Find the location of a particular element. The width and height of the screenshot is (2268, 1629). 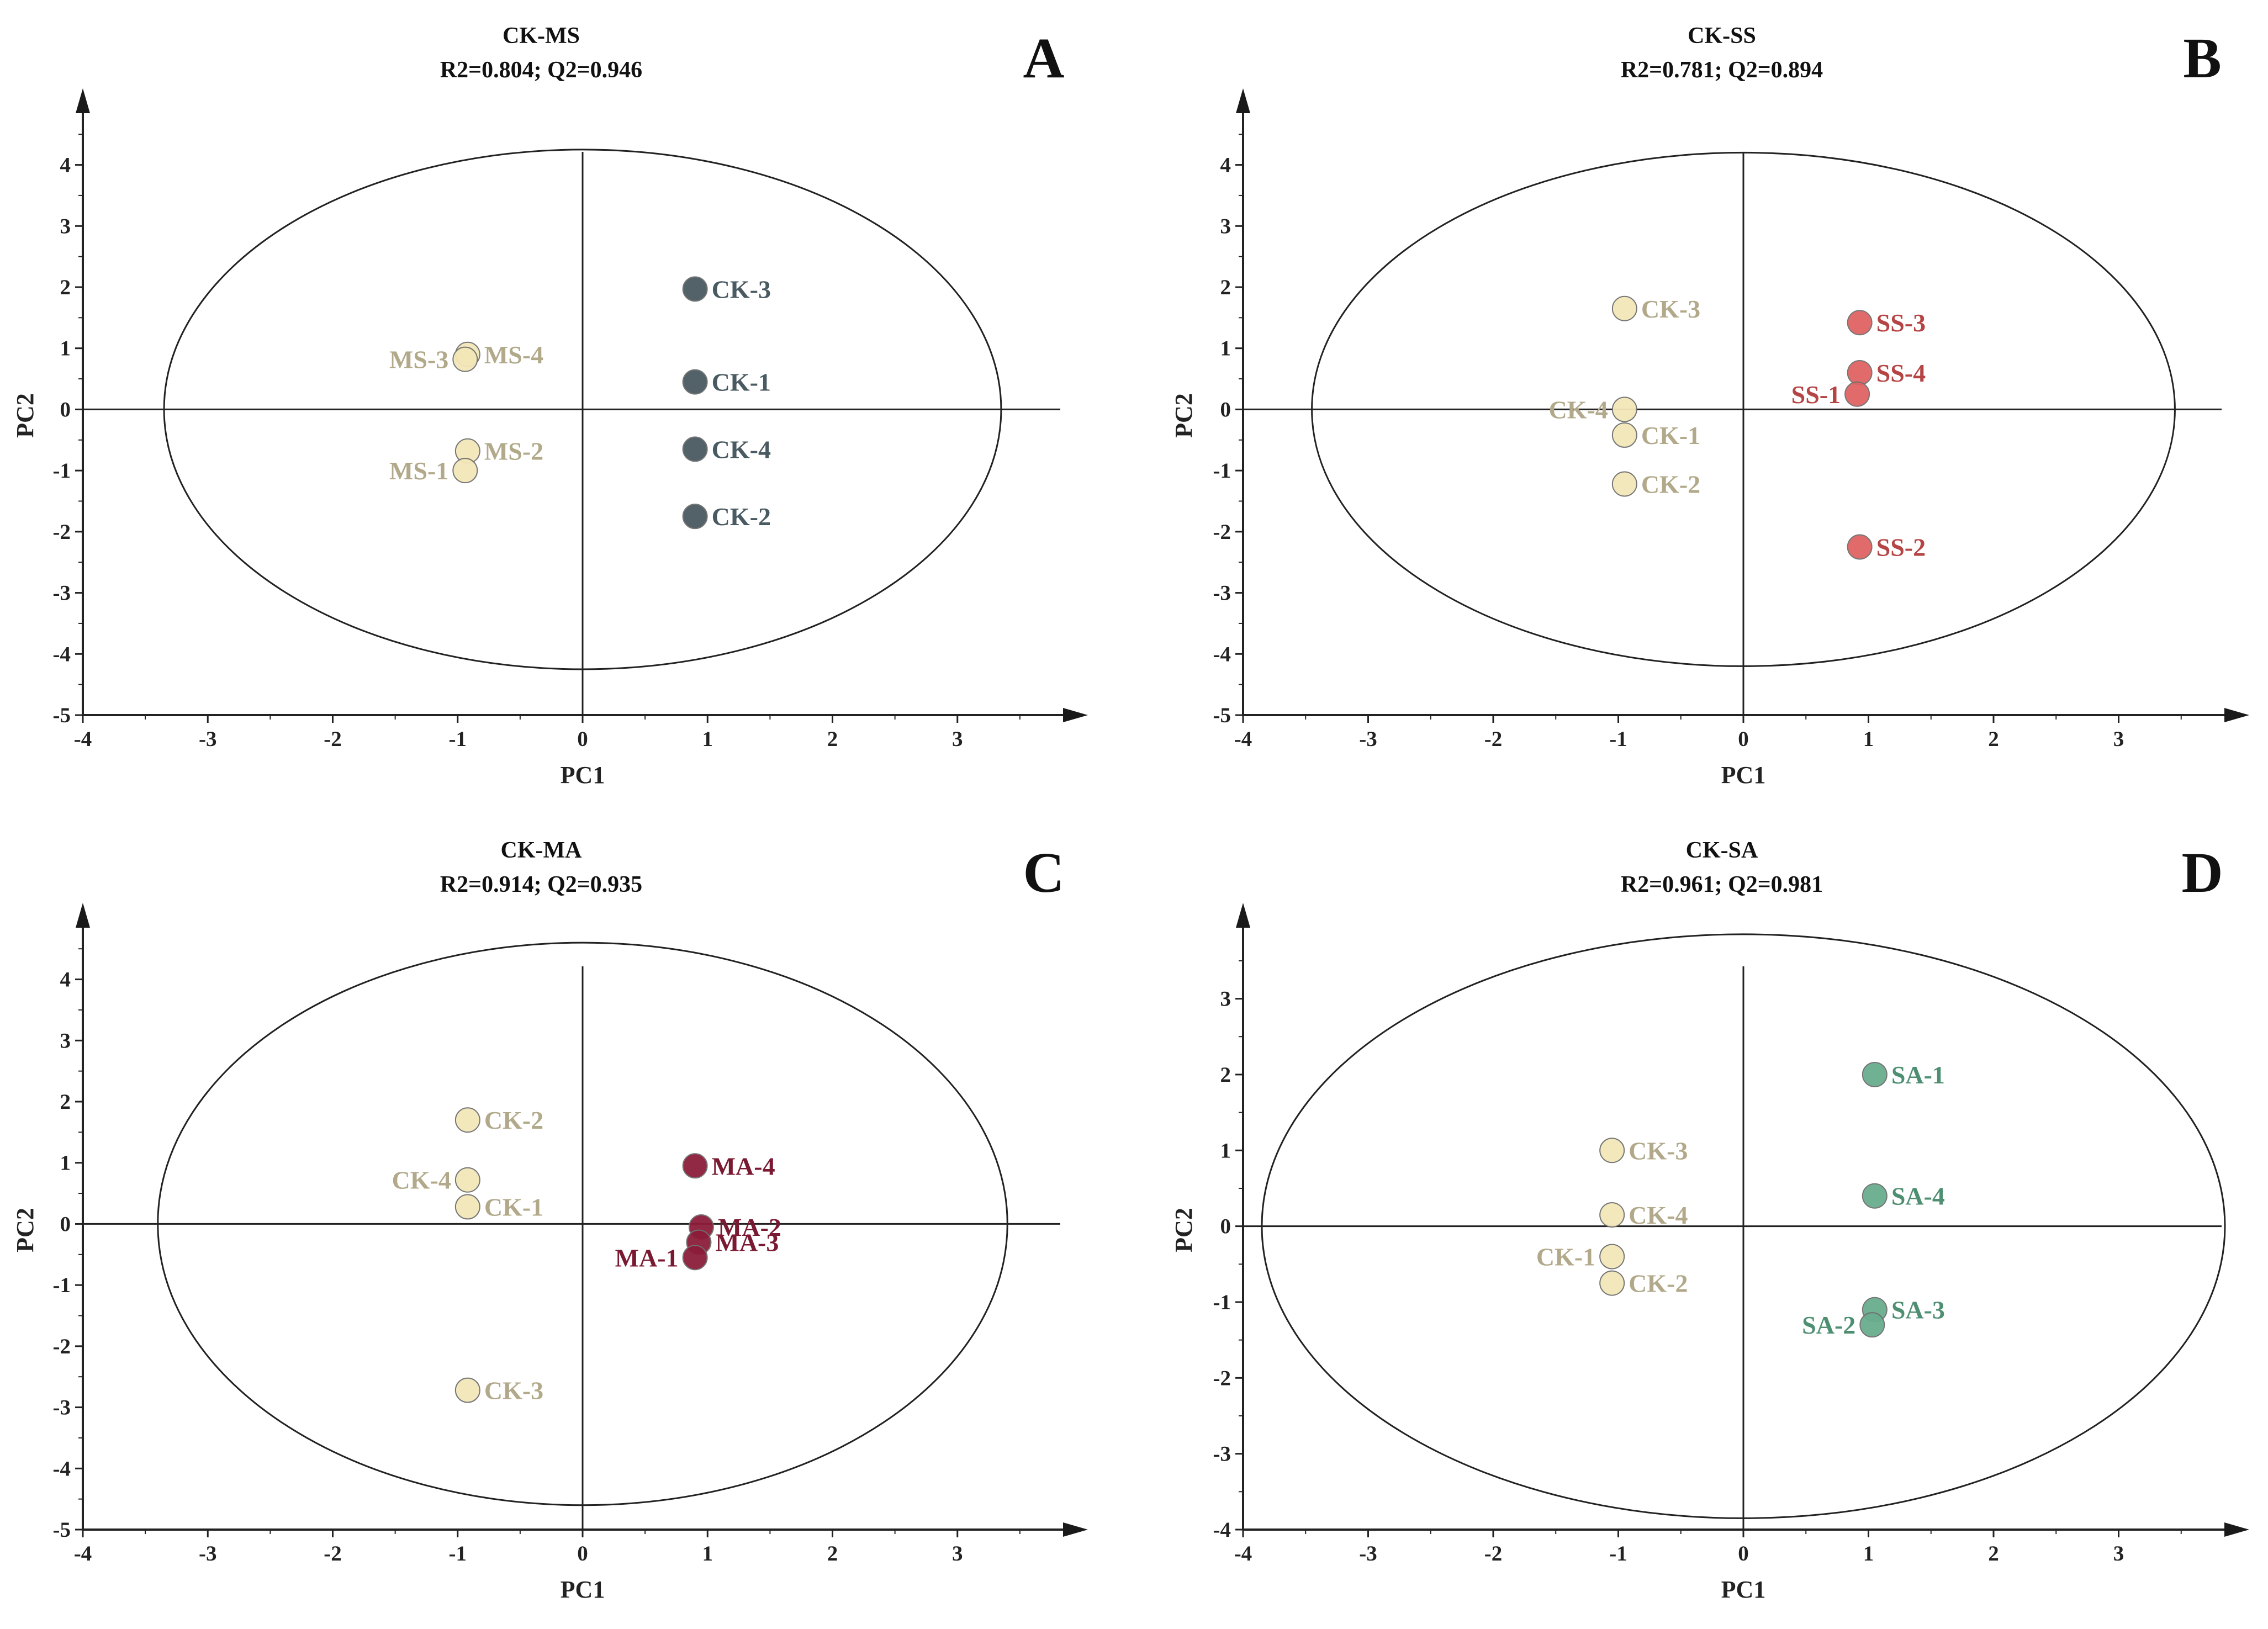

y-tick-label: -5 is located at coordinates (1222, 715).